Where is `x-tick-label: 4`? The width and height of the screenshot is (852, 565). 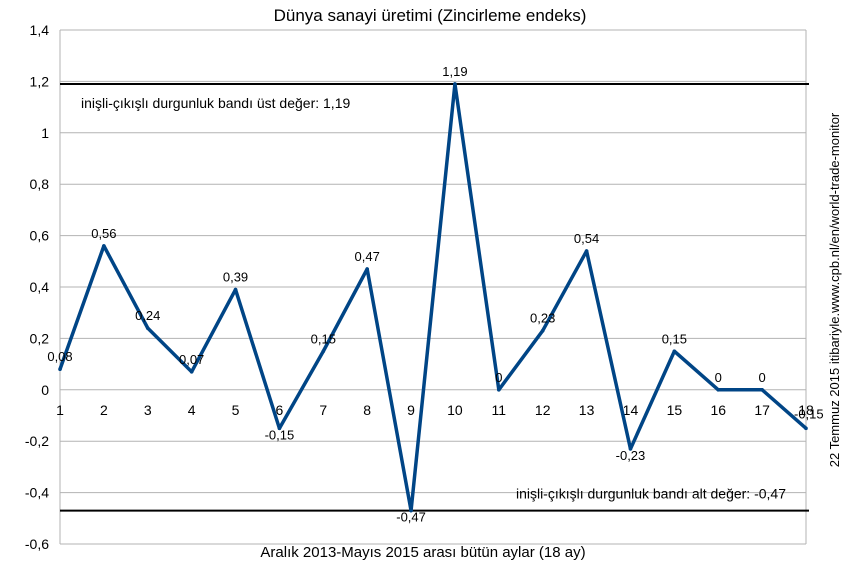 x-tick-label: 4 is located at coordinates (192, 410).